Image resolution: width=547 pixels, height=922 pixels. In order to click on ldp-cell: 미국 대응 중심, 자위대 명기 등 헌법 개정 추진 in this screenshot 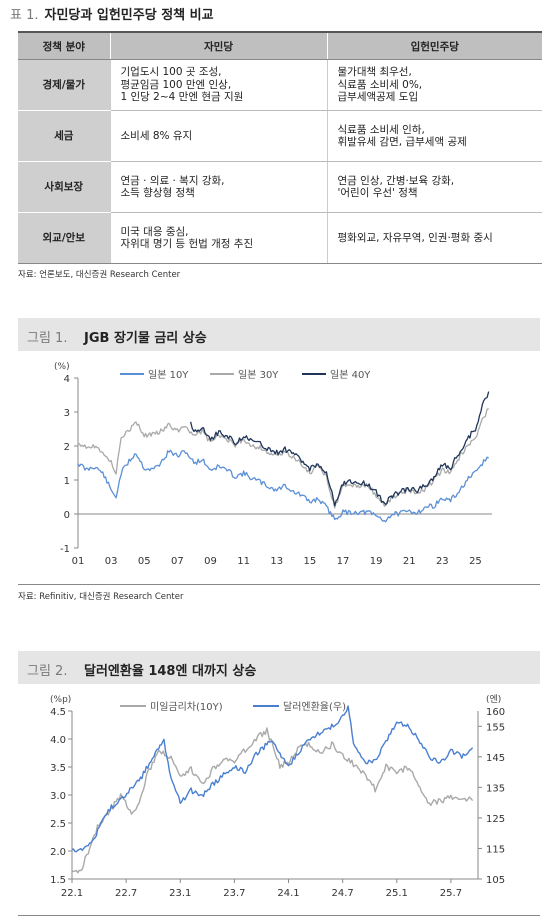, I will do `click(218, 238)`.